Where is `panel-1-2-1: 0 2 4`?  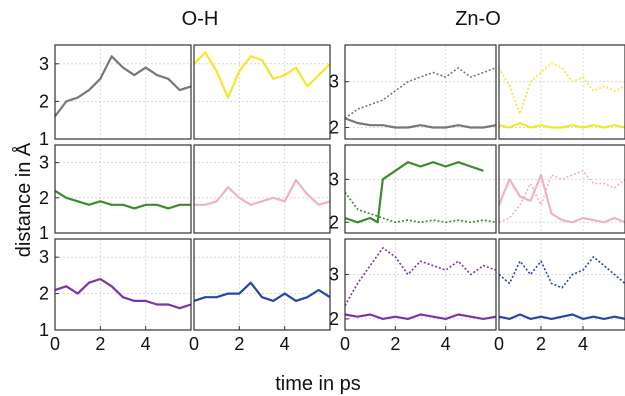
panel-1-2-1: 0 2 4 is located at coordinates (559, 296).